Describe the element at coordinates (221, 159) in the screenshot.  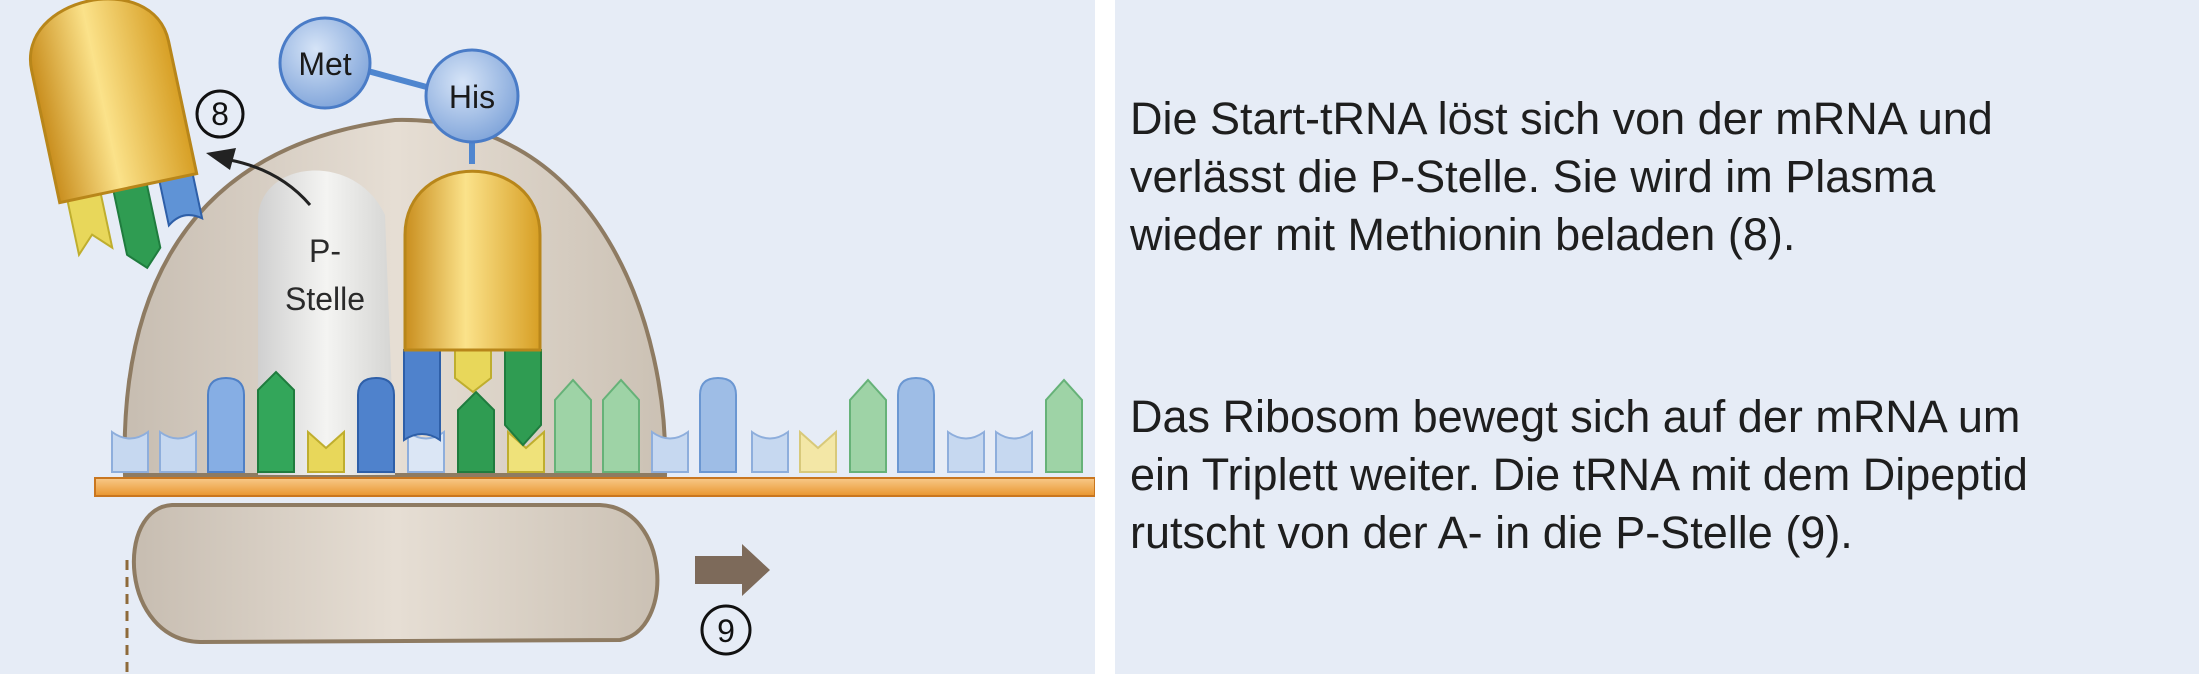
I see `trna-exit-arrowhead` at that location.